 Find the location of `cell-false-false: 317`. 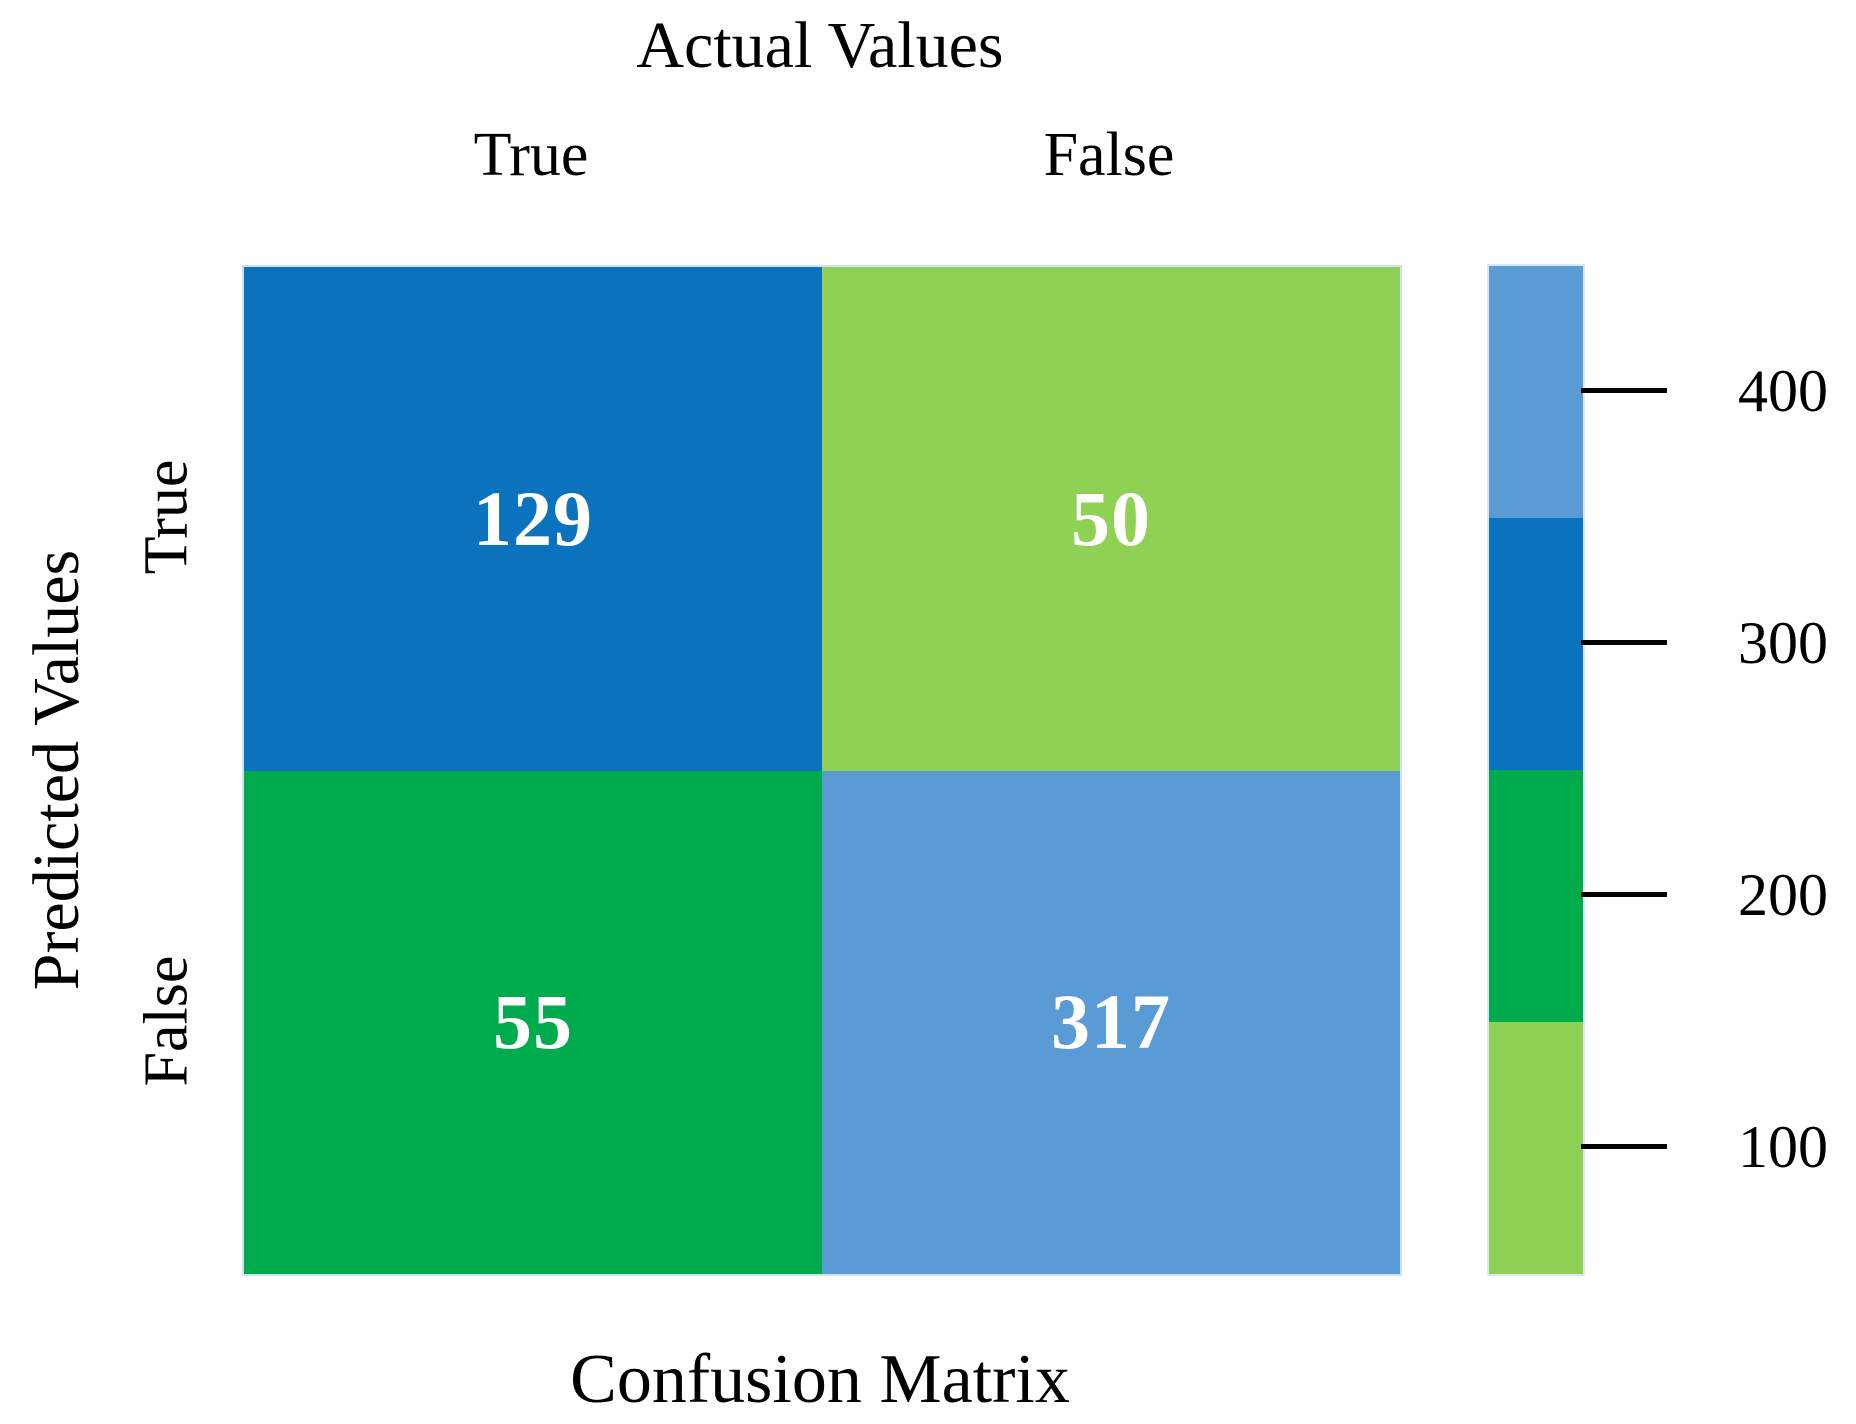

cell-false-false: 317 is located at coordinates (1111, 1022).